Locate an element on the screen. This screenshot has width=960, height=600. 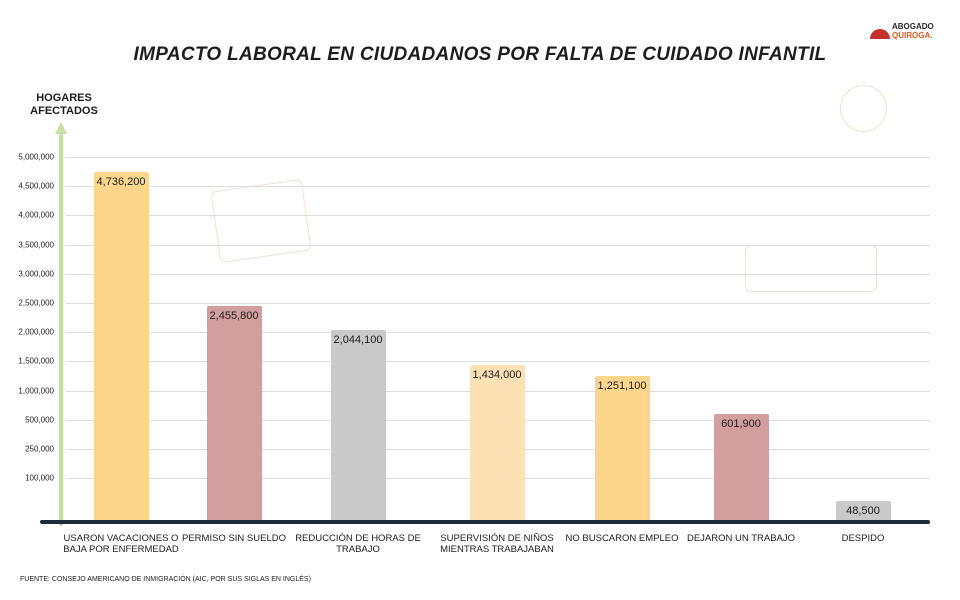
bar-value-label: 48,500 is located at coordinates (863, 510).